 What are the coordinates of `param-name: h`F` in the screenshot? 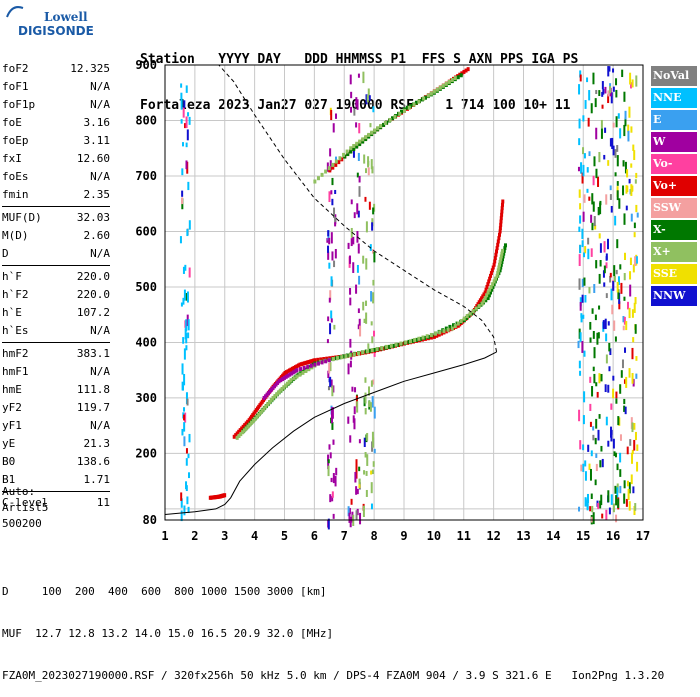 It's located at (12, 276).